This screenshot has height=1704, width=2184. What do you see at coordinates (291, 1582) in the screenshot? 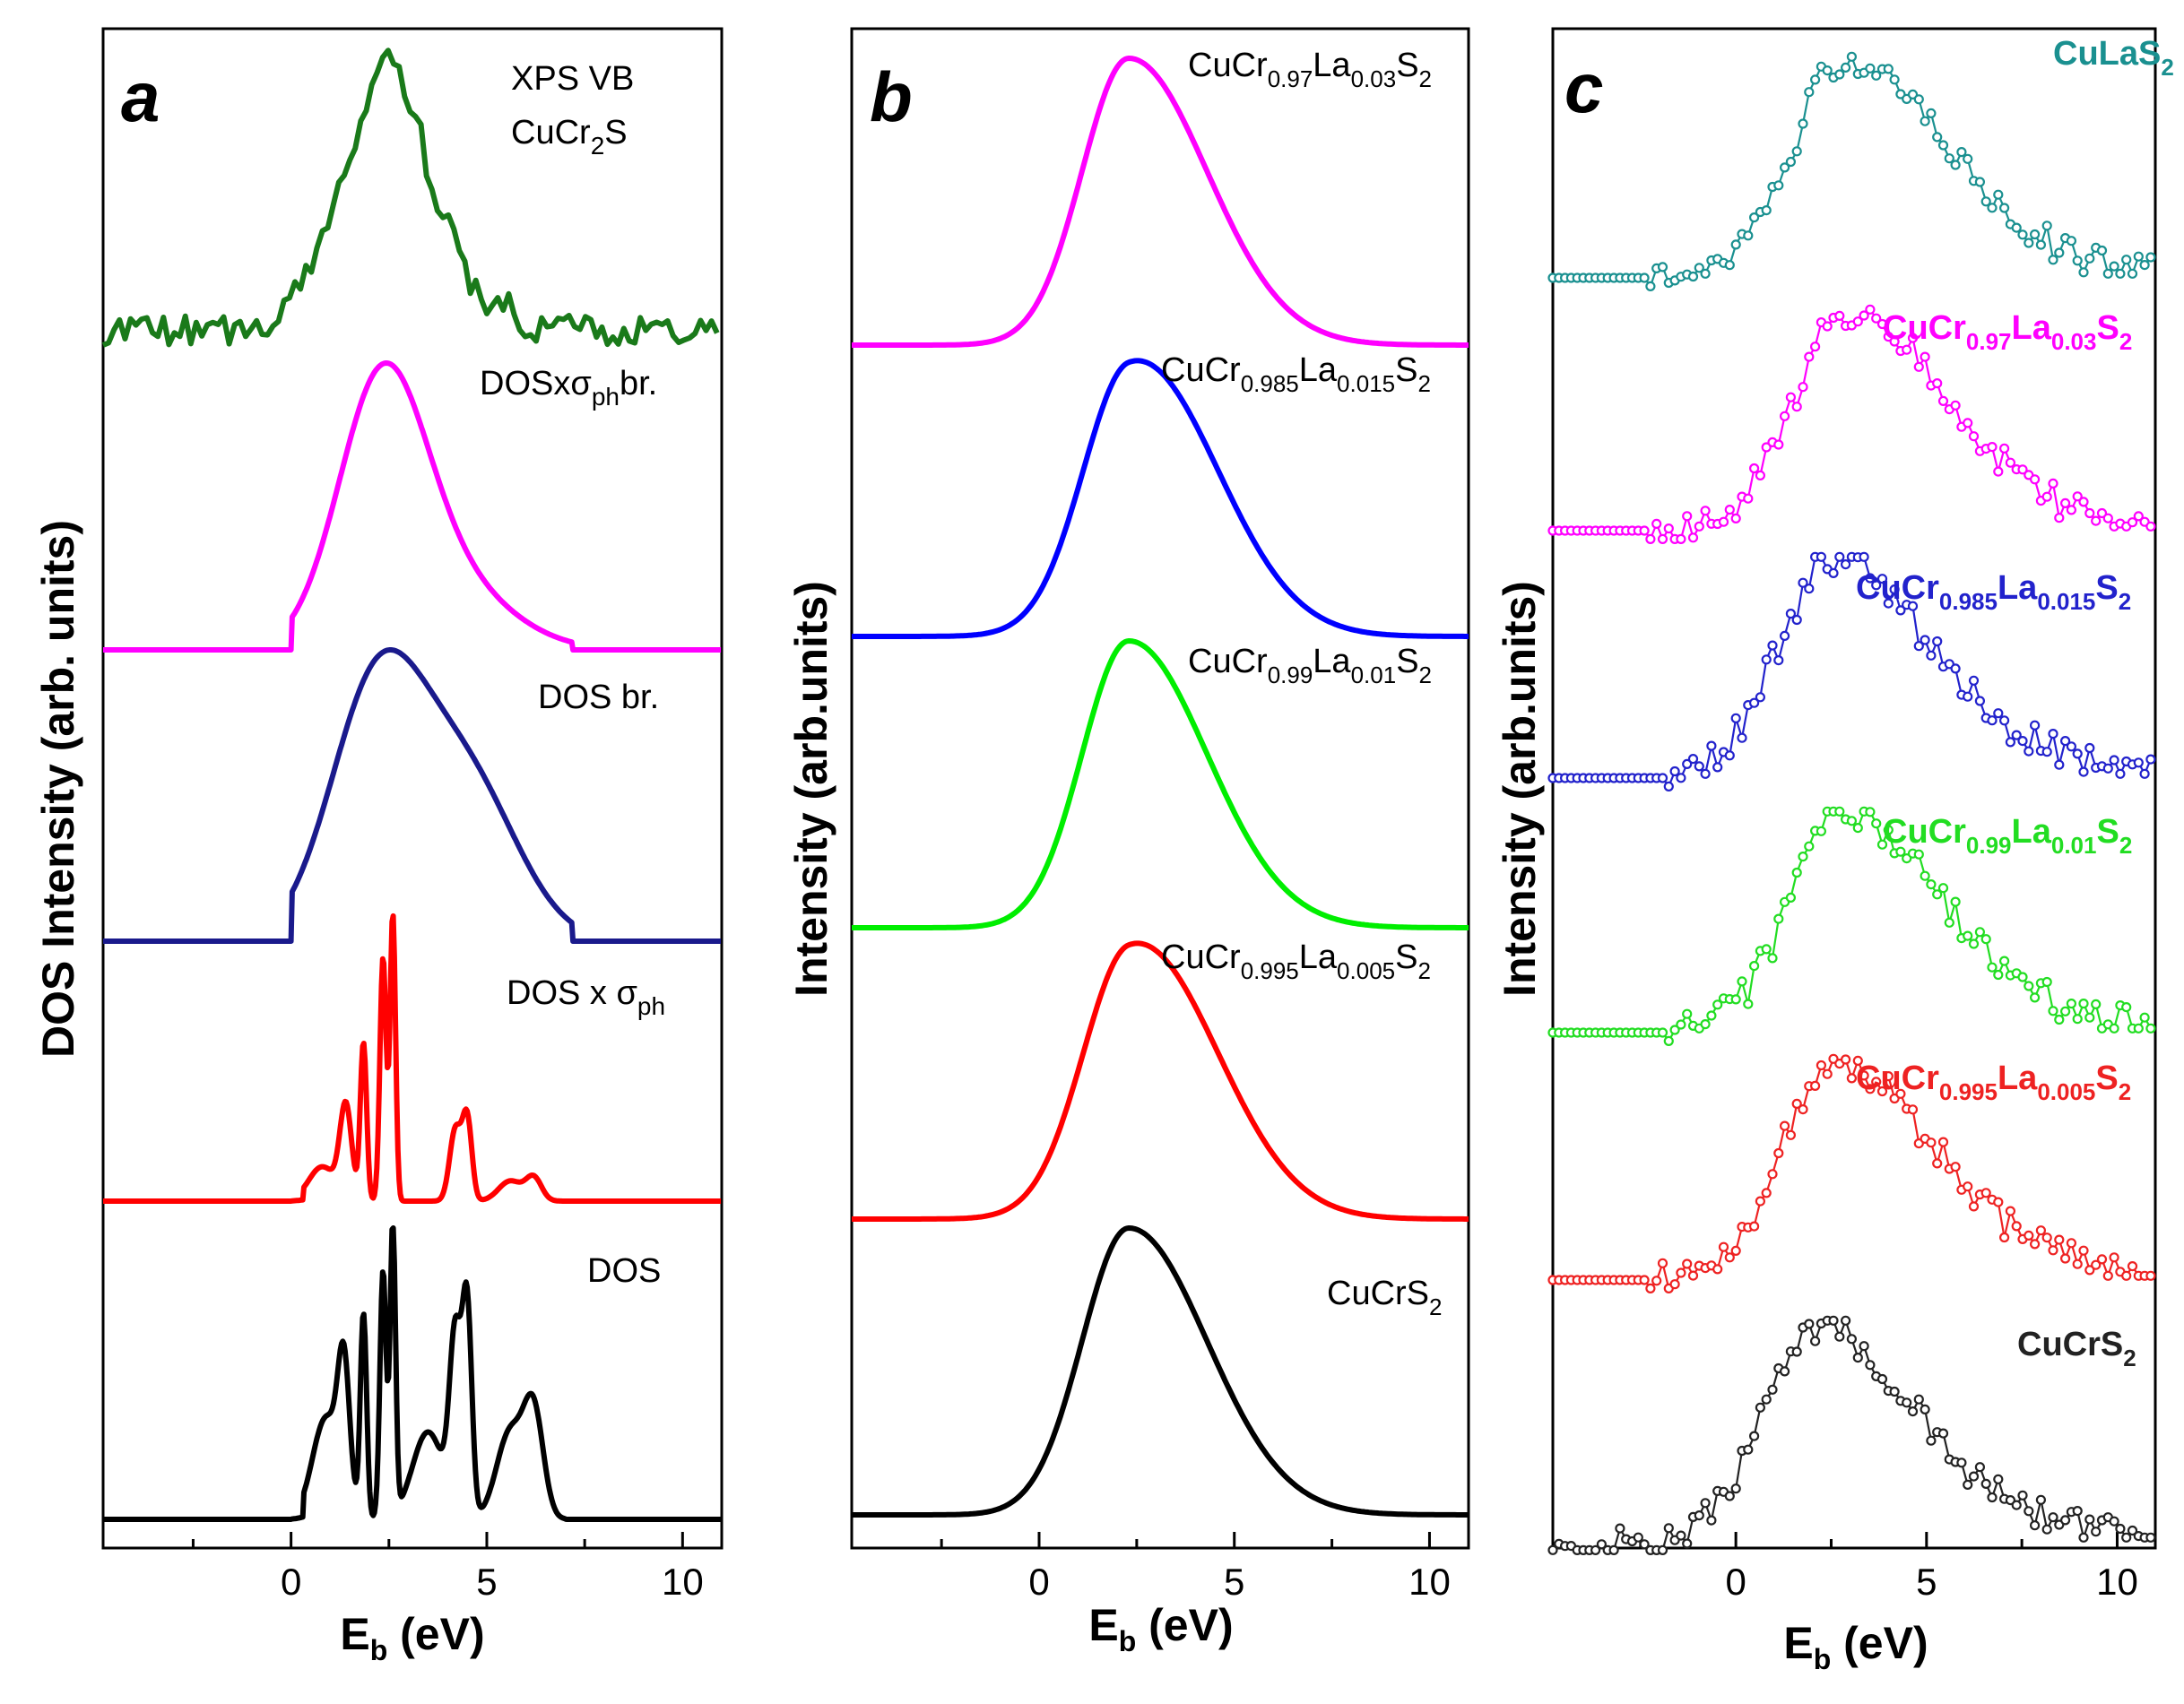
I see `x-tick-label: 0` at bounding box center [291, 1582].